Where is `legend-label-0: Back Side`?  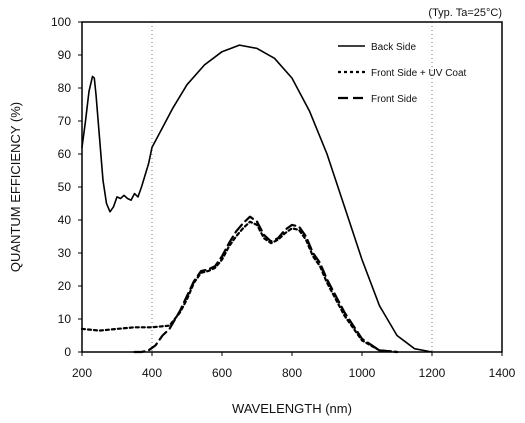
legend-label-0: Back Side is located at coordinates (393, 47).